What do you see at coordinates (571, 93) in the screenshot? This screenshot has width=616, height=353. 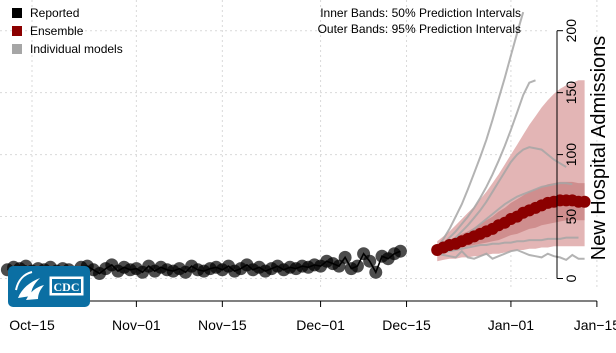 I see `y-tick-label: 150` at bounding box center [571, 93].